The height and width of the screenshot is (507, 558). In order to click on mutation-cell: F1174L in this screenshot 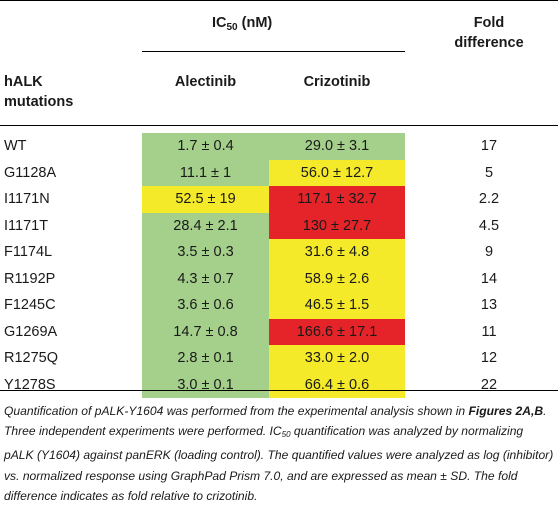, I will do `click(28, 252)`.